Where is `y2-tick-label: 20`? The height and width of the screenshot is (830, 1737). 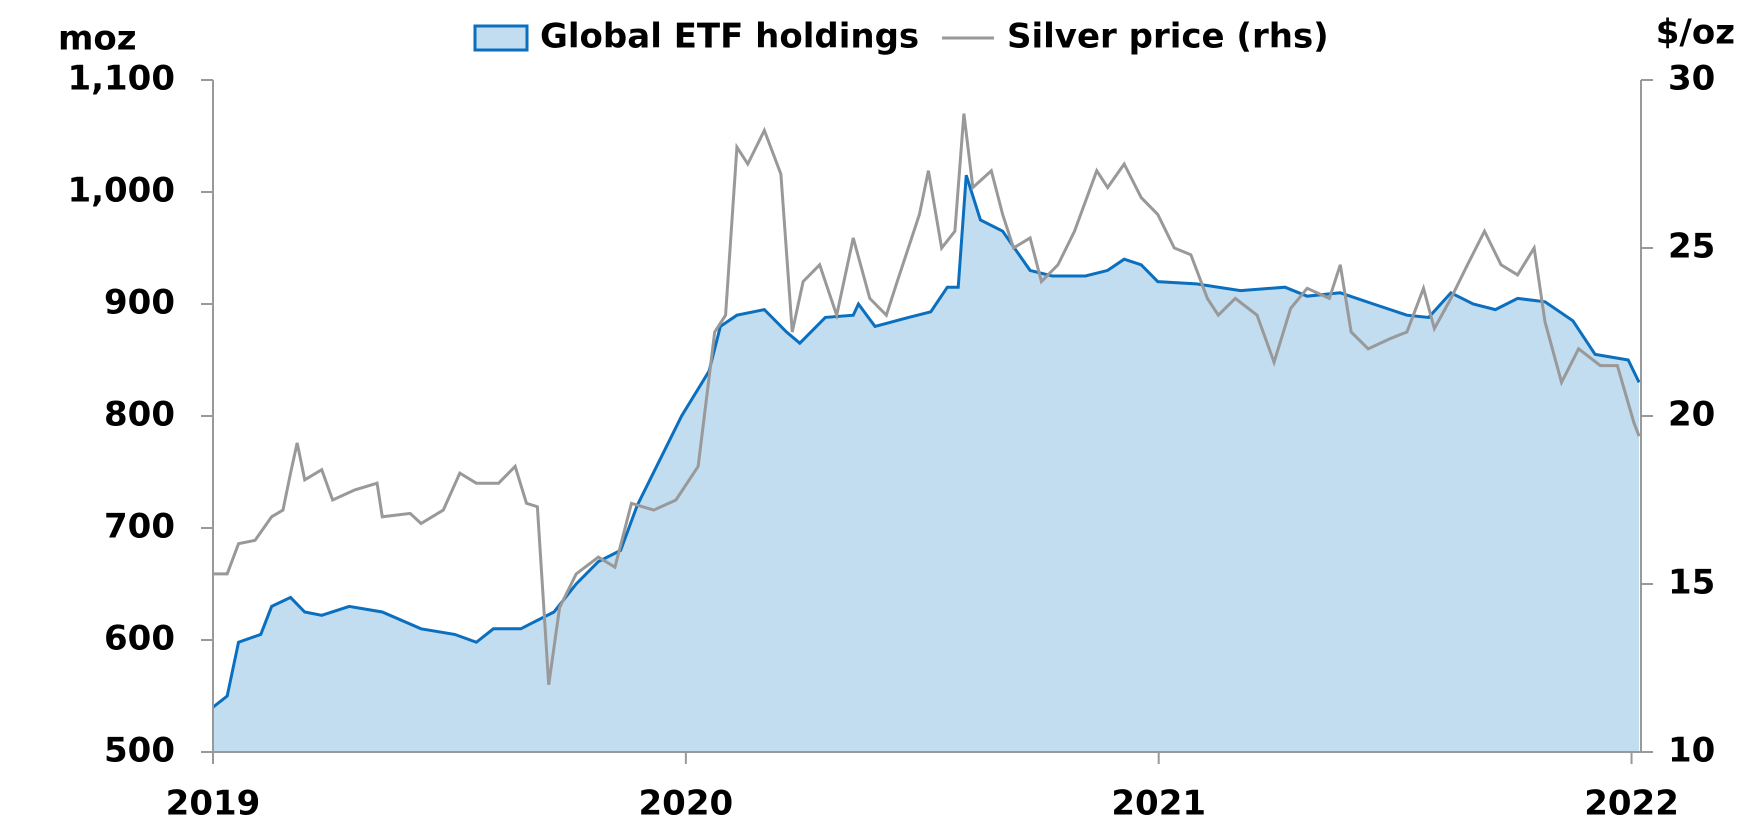 y2-tick-label: 20 is located at coordinates (1691, 415).